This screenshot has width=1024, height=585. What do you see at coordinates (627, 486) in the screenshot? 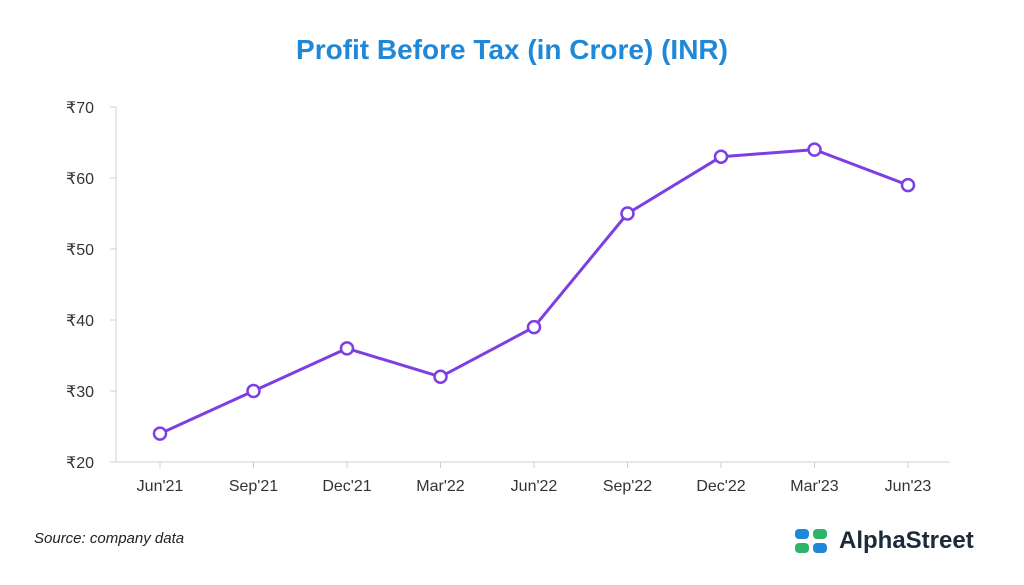
I see `x-tick-label: Sep'22` at bounding box center [627, 486].